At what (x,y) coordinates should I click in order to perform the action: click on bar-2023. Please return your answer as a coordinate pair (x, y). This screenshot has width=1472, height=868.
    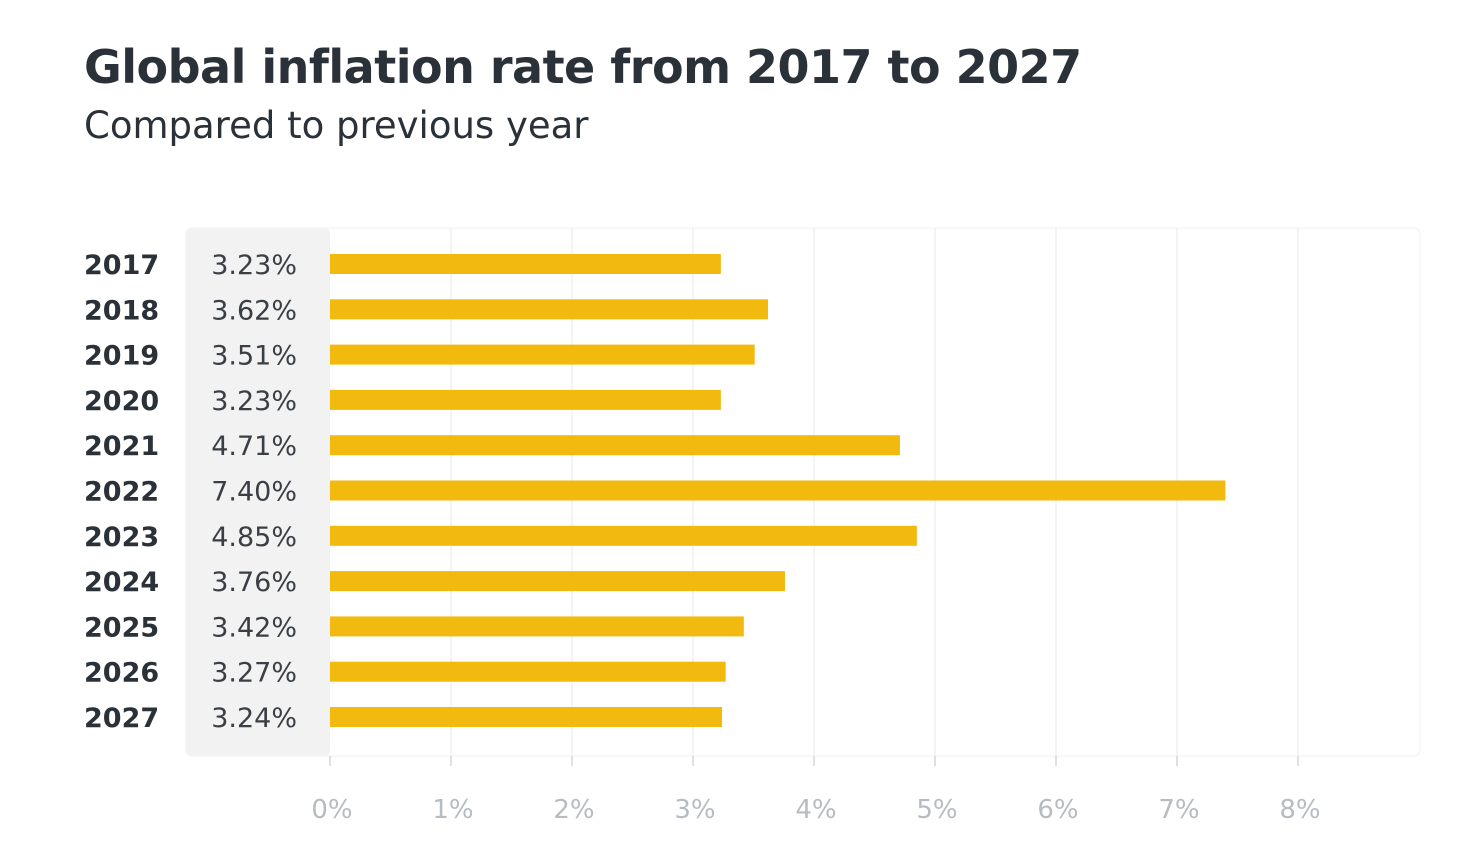
    Looking at the image, I should click on (623, 535).